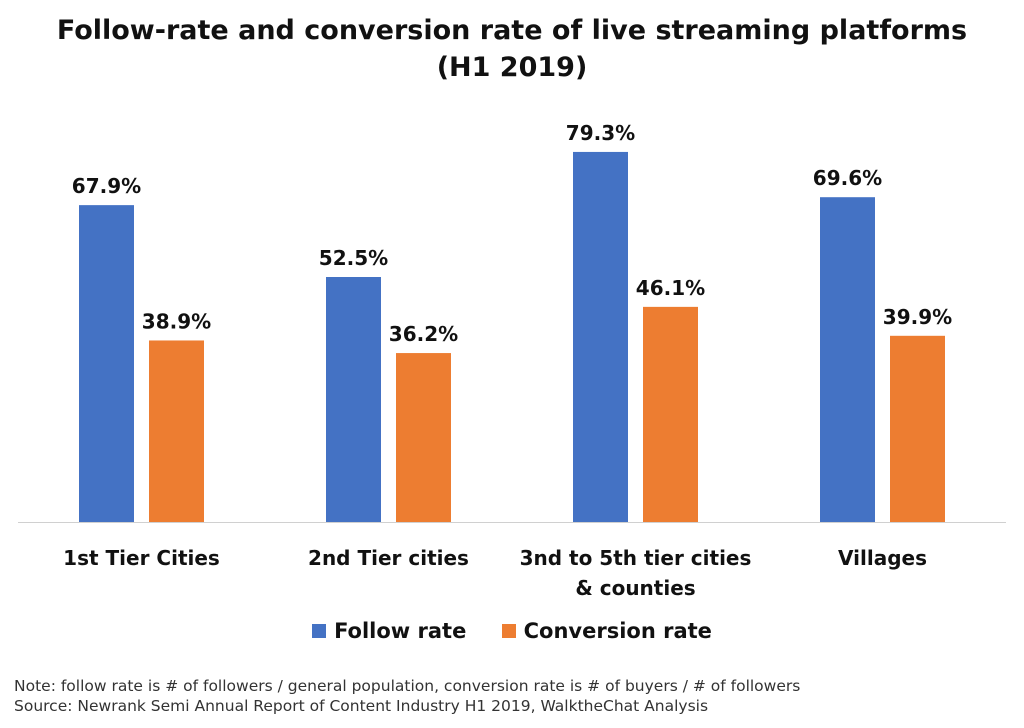  What do you see at coordinates (917, 317) in the screenshot?
I see `data-label-conversion-rate-villages: 39.9%` at bounding box center [917, 317].